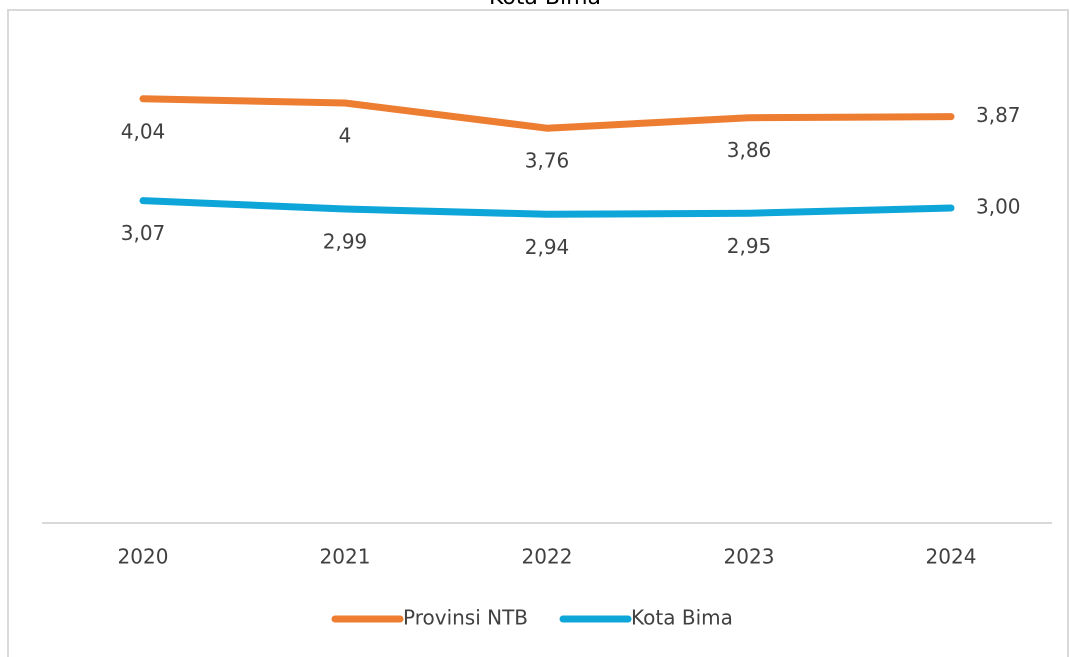  I want to click on data-label: 3,00, so click(998, 207).